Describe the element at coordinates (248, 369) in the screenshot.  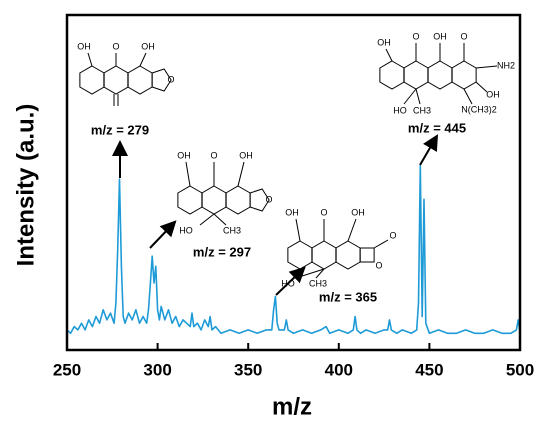
I see `x-tick-label: 350` at that location.